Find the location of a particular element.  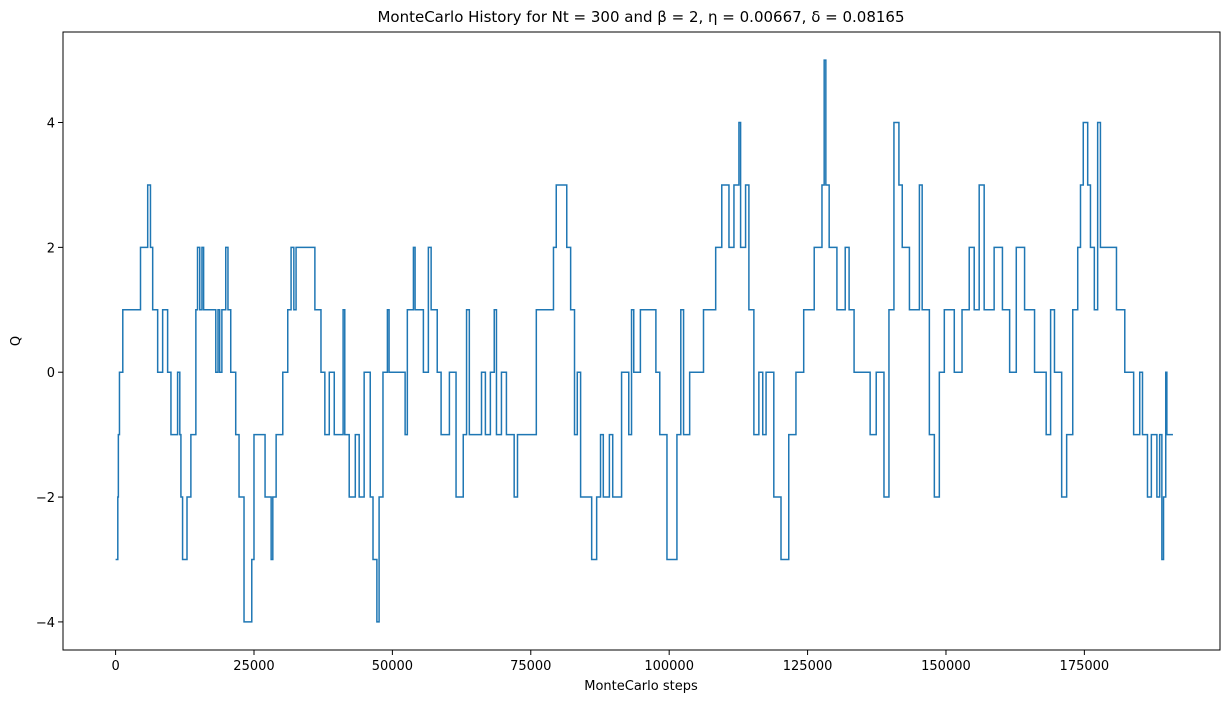

x-tick-label: 75000 is located at coordinates (530, 666).